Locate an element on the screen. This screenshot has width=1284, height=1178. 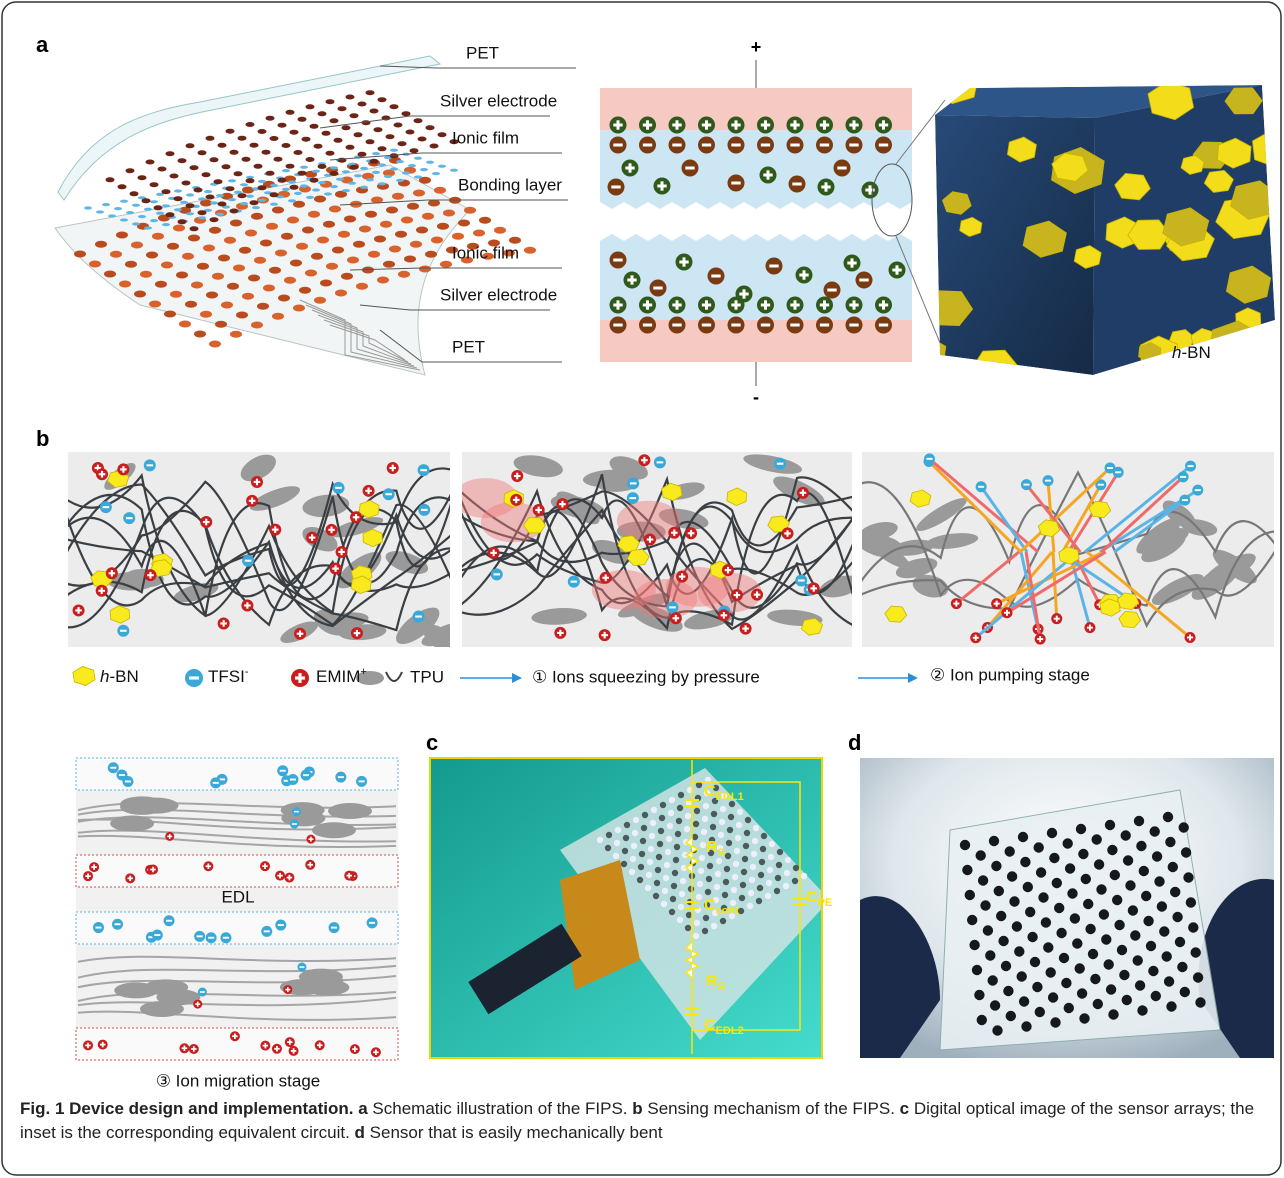
leader-line is located at coordinates (455, 269).